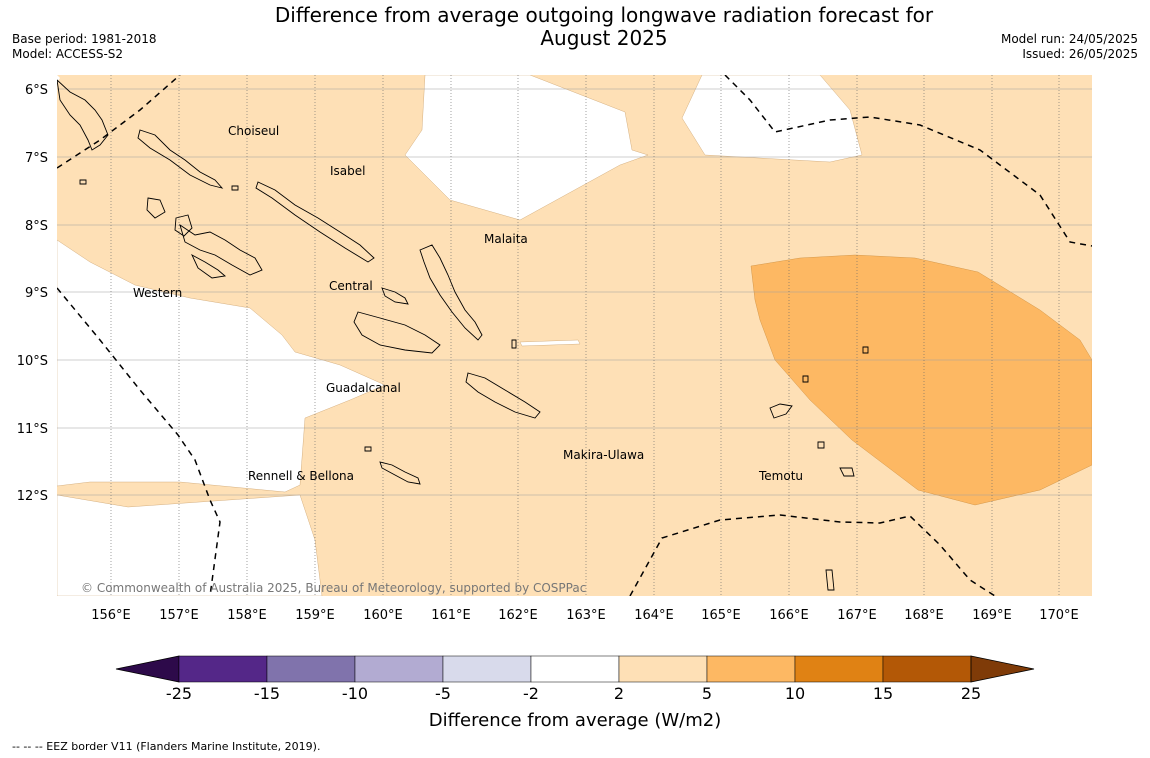 The image size is (1150, 758). I want to click on region-label-makira-ulawa: Makira-Ulawa, so click(603, 455).